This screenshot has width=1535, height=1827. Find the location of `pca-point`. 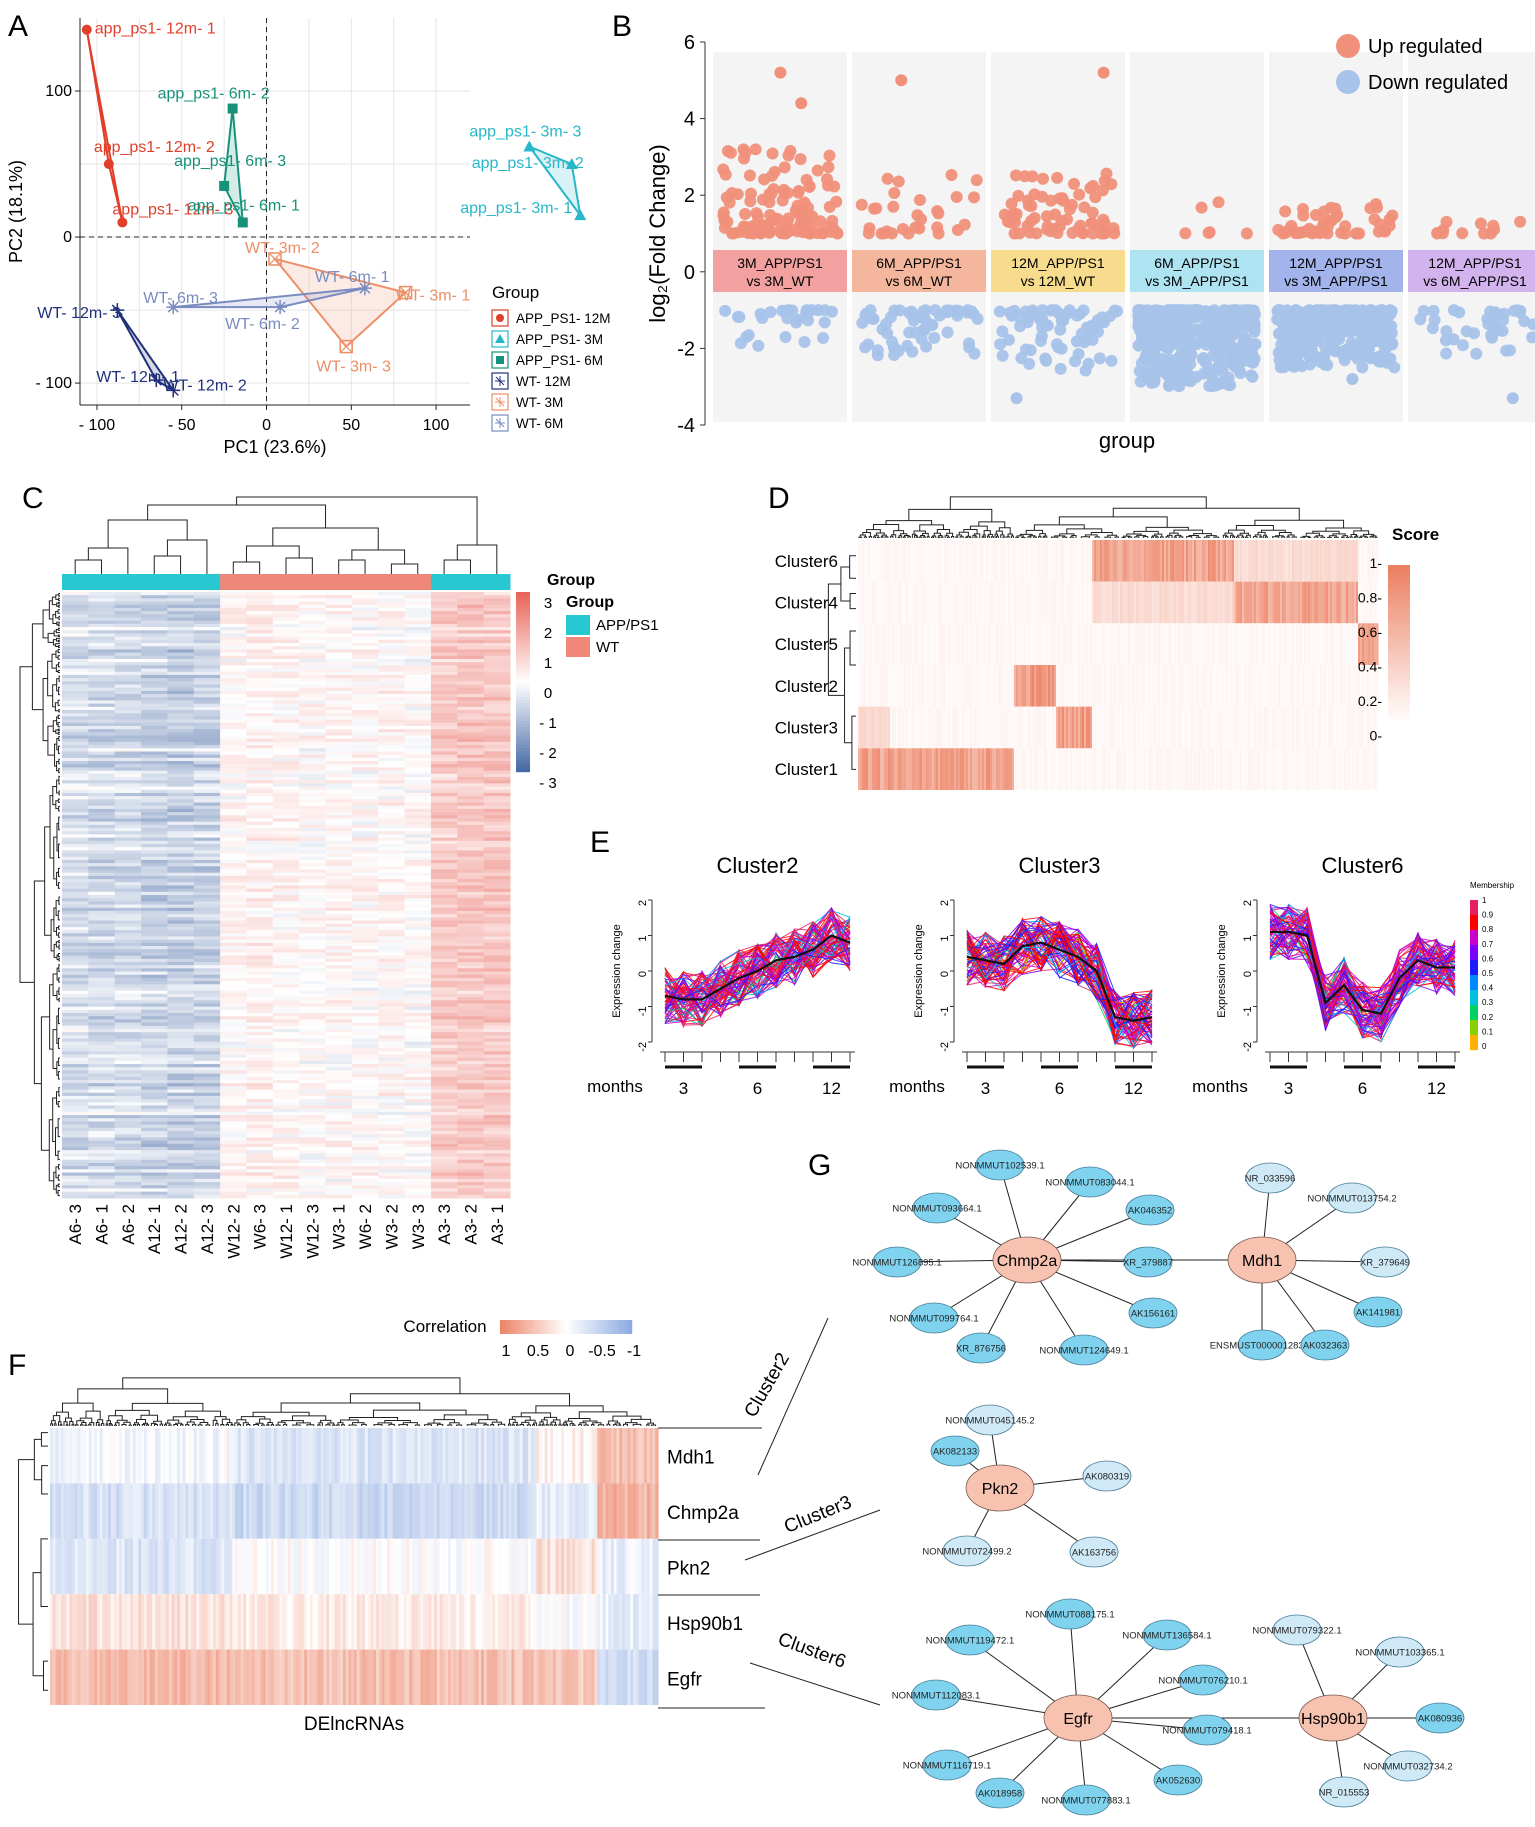

pca-point is located at coordinates (117, 310).